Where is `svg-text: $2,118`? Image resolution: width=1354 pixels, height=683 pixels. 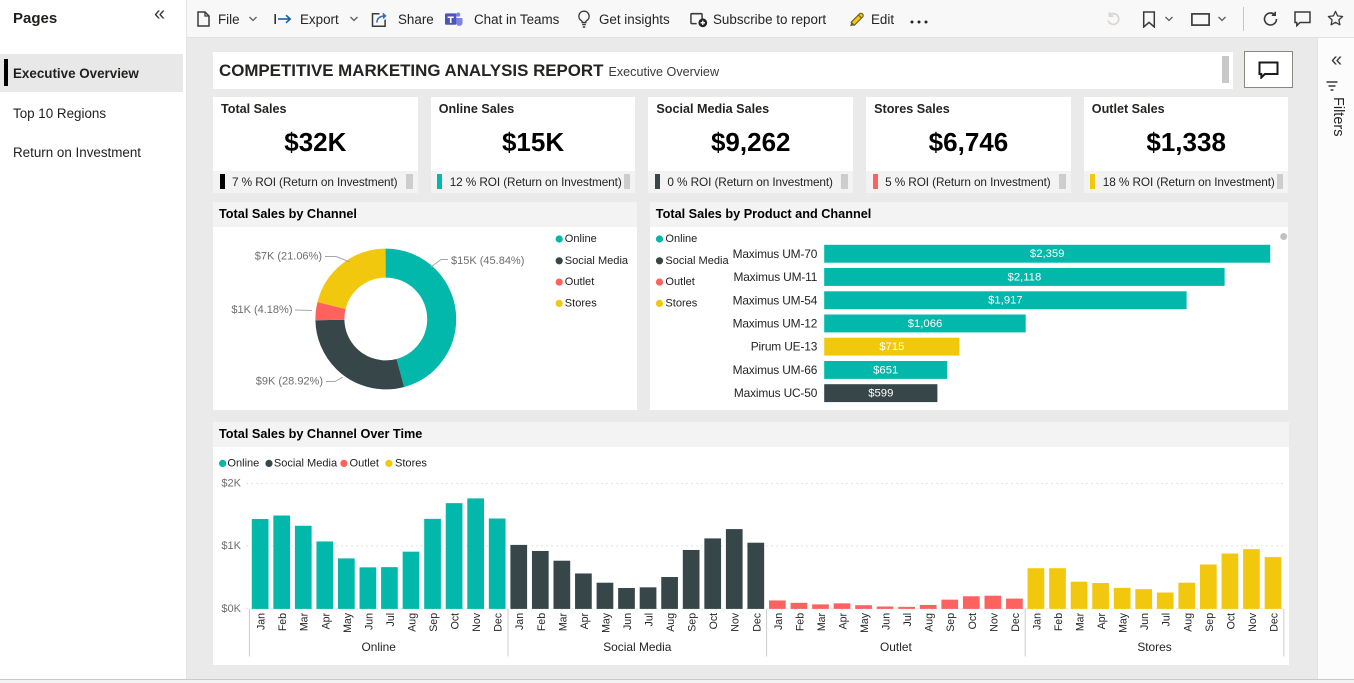
svg-text: $2,118 is located at coordinates (1024, 277).